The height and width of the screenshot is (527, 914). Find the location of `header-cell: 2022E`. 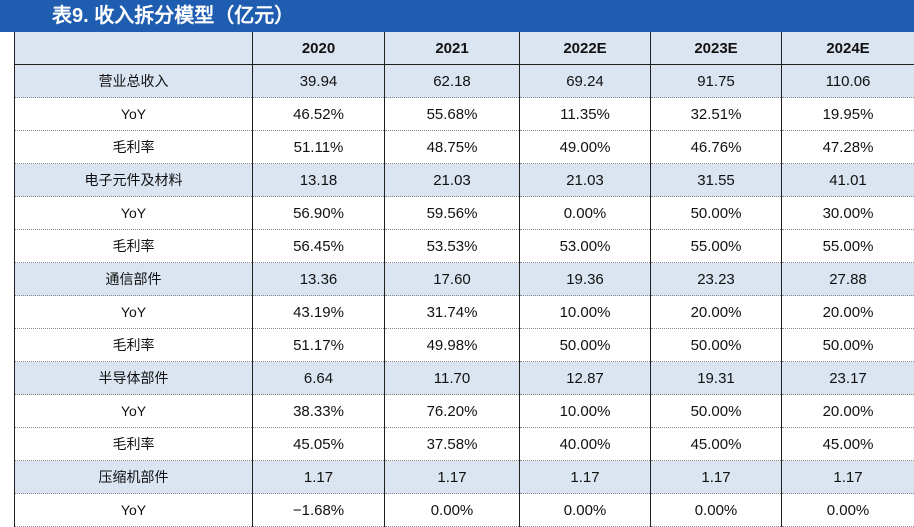

header-cell: 2022E is located at coordinates (585, 48).